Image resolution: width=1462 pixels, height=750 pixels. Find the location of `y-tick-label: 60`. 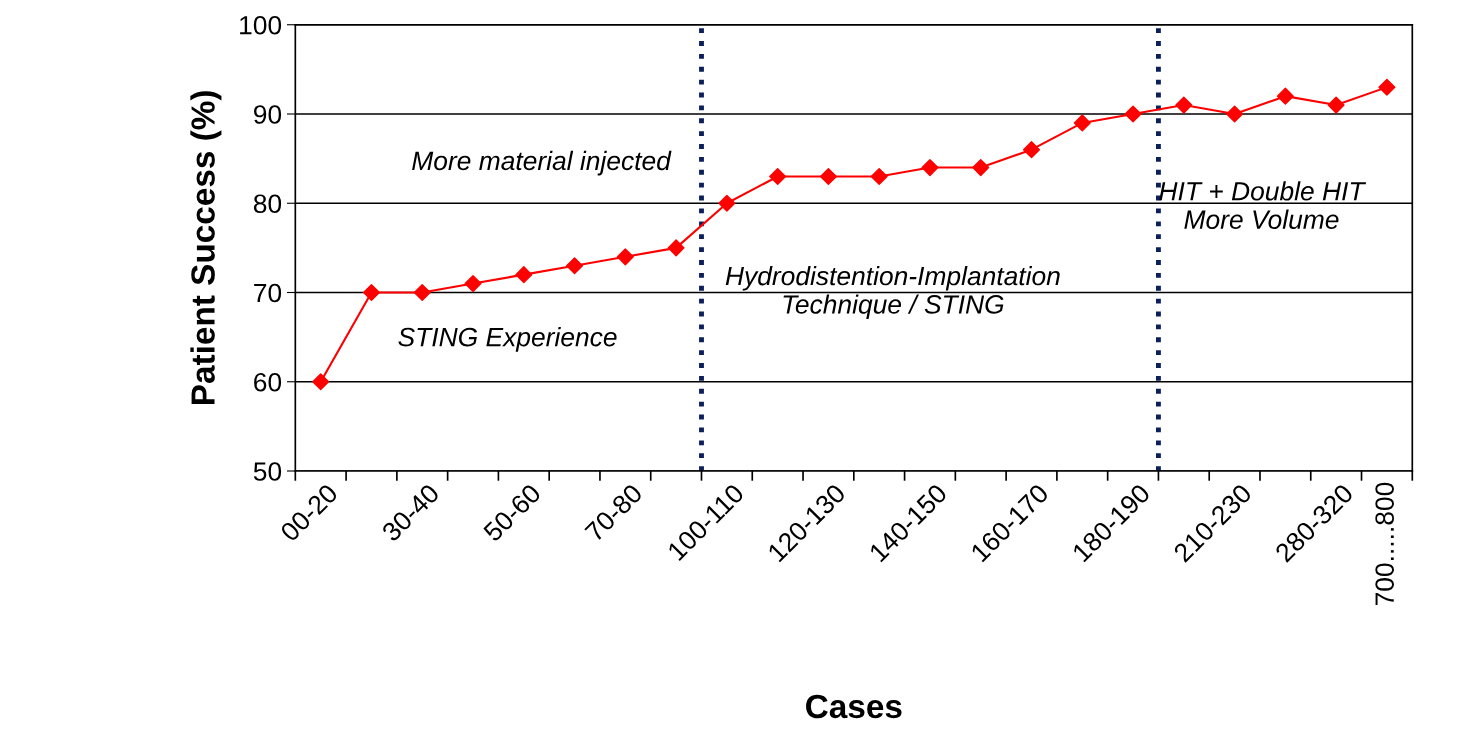

y-tick-label: 60 is located at coordinates (268, 382).